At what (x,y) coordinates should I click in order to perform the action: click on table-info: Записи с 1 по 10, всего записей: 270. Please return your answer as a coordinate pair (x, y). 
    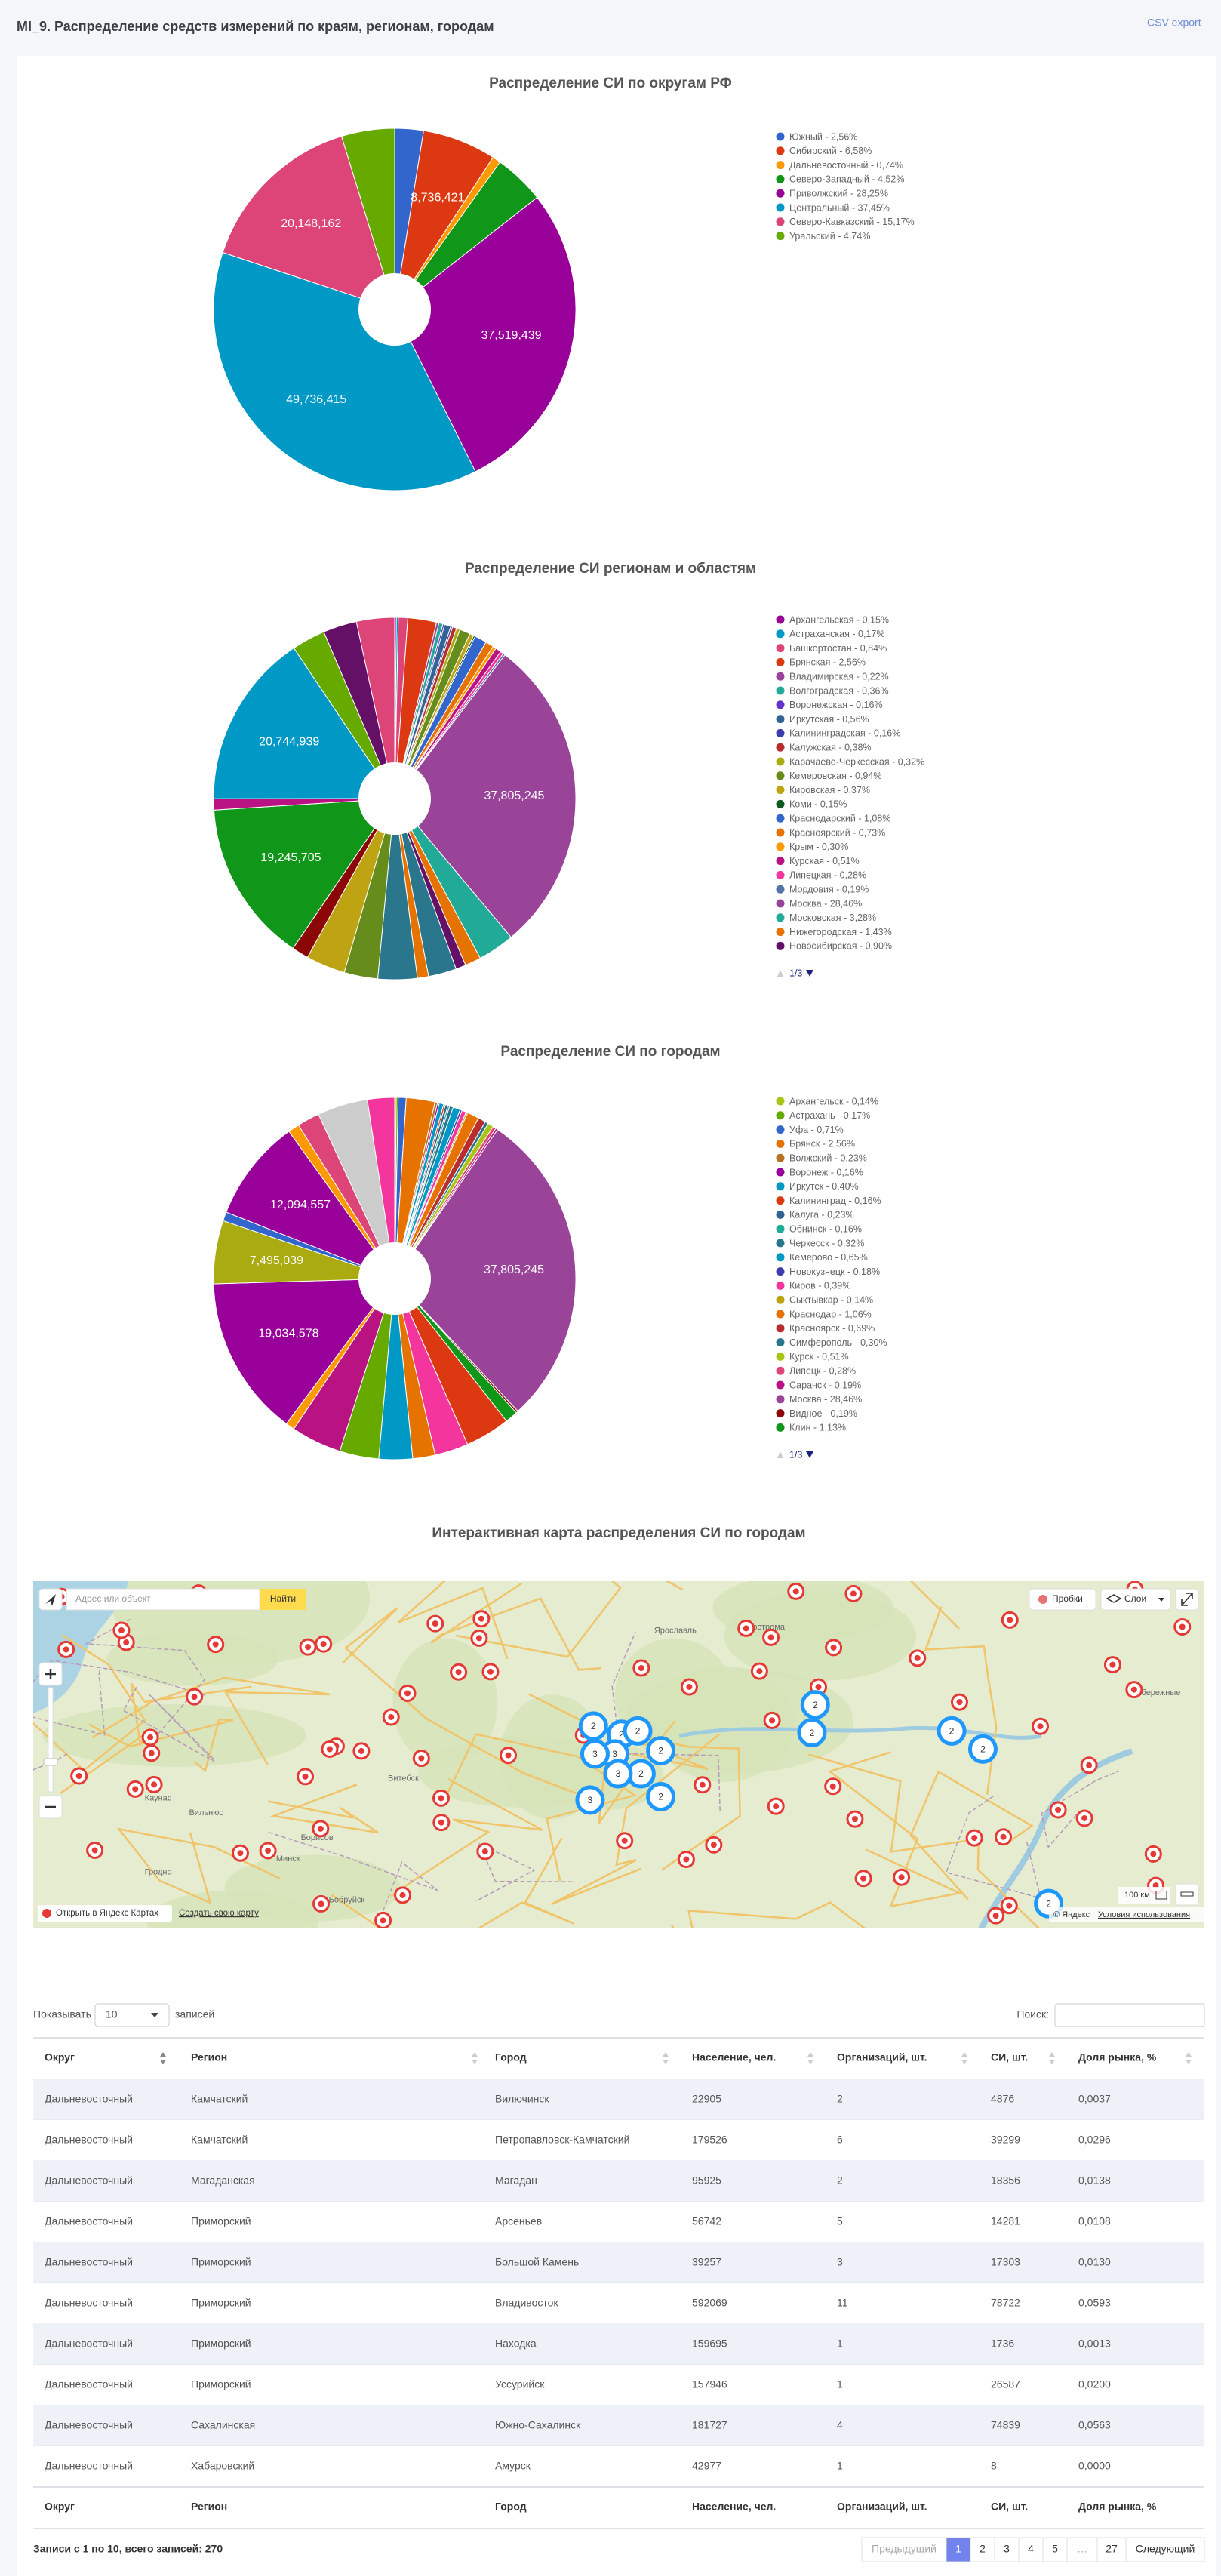
    Looking at the image, I should click on (128, 2549).